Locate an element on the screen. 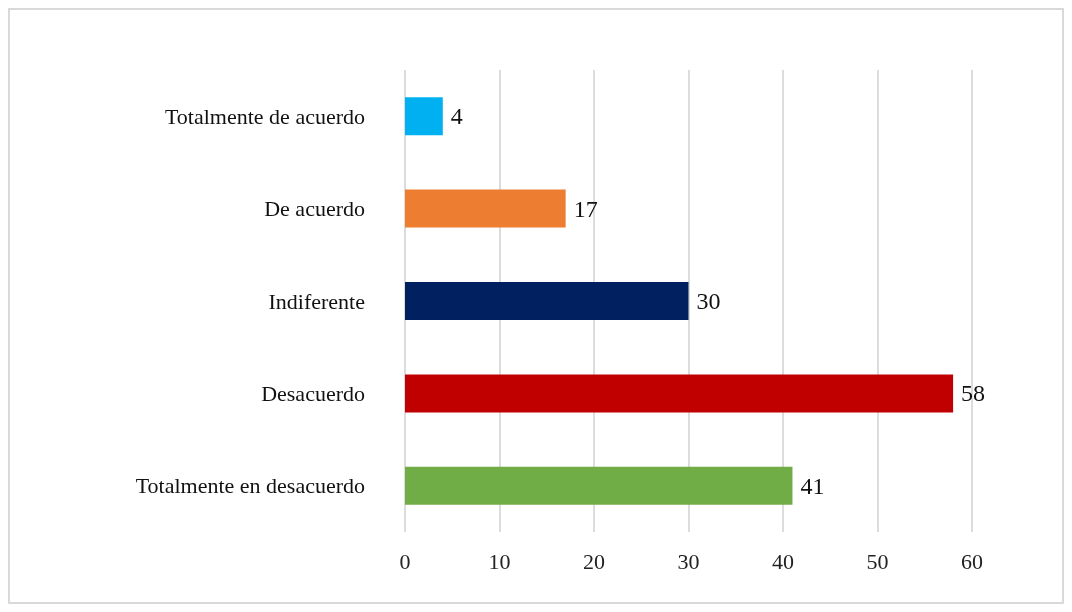 The image size is (1072, 612). data-label: 17 is located at coordinates (585, 208).